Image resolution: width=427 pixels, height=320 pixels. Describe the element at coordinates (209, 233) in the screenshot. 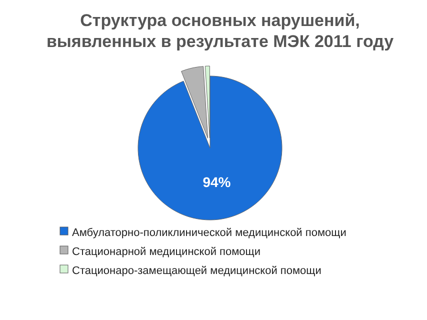

I see `legend-label: Амбулаторно-поликлинической медицинской помощи` at that location.